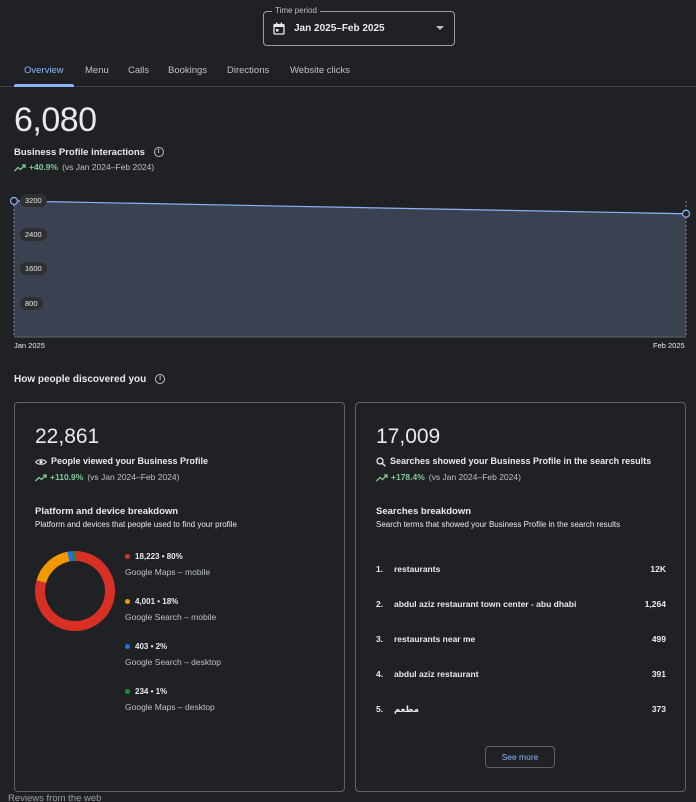 The image size is (696, 802). Describe the element at coordinates (173, 662) in the screenshot. I see `legend-label: Google Search – desktop` at that location.